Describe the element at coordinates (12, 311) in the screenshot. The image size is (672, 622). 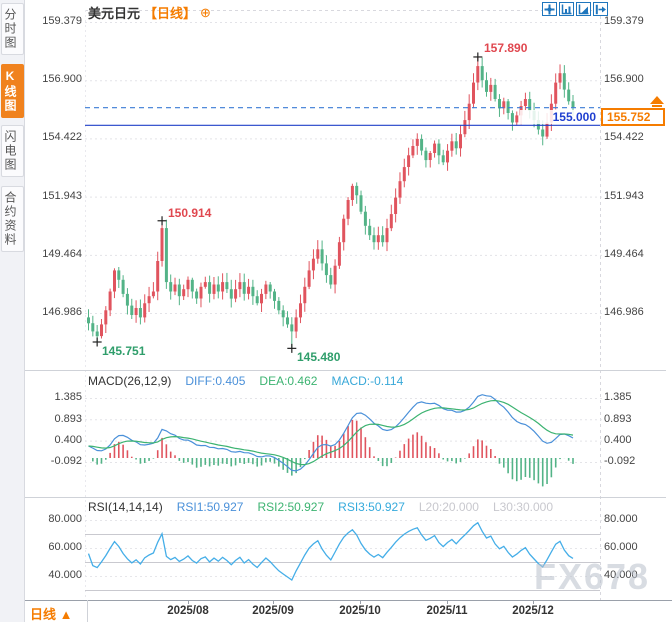
I see `sidebar: 分时图 K线图 闪电图 合约资料` at that location.